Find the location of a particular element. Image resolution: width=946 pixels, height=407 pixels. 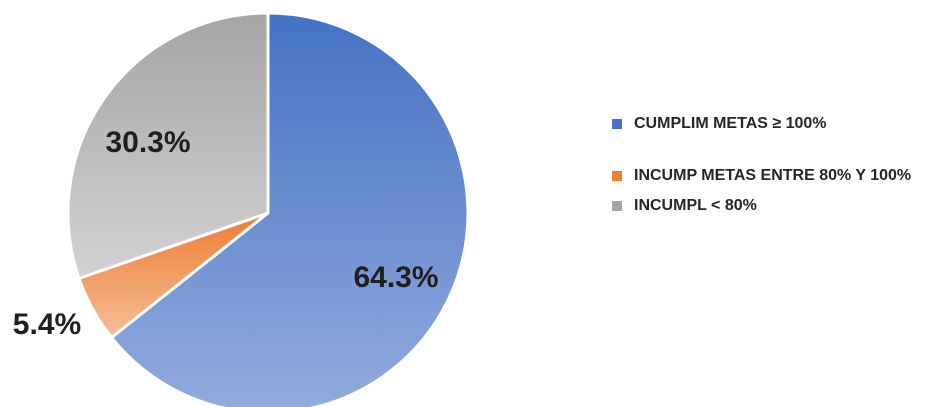

legend-label: INCUMPL < 80% is located at coordinates (695, 205).